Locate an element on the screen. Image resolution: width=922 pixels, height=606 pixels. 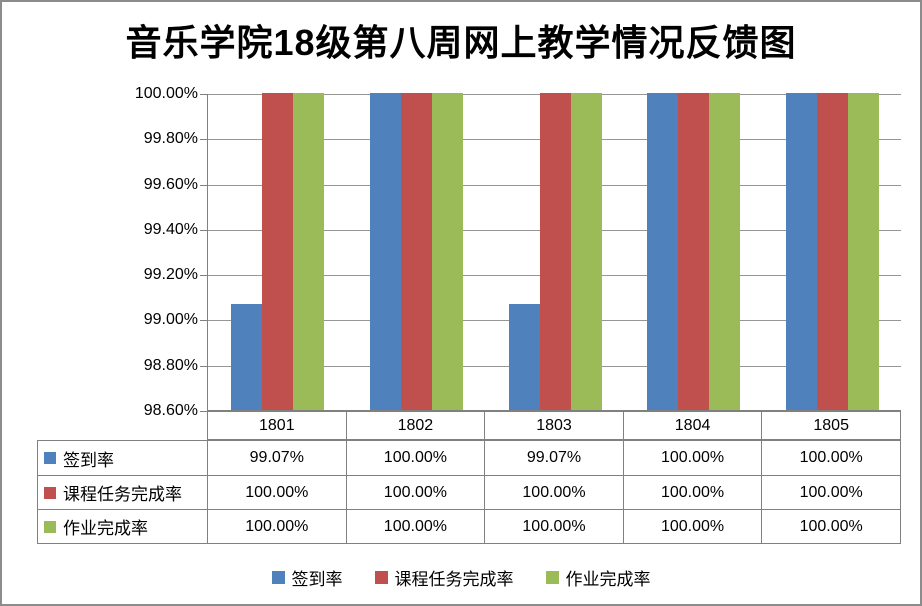
legend-label: 课程任务完成率 is located at coordinates (454, 579).